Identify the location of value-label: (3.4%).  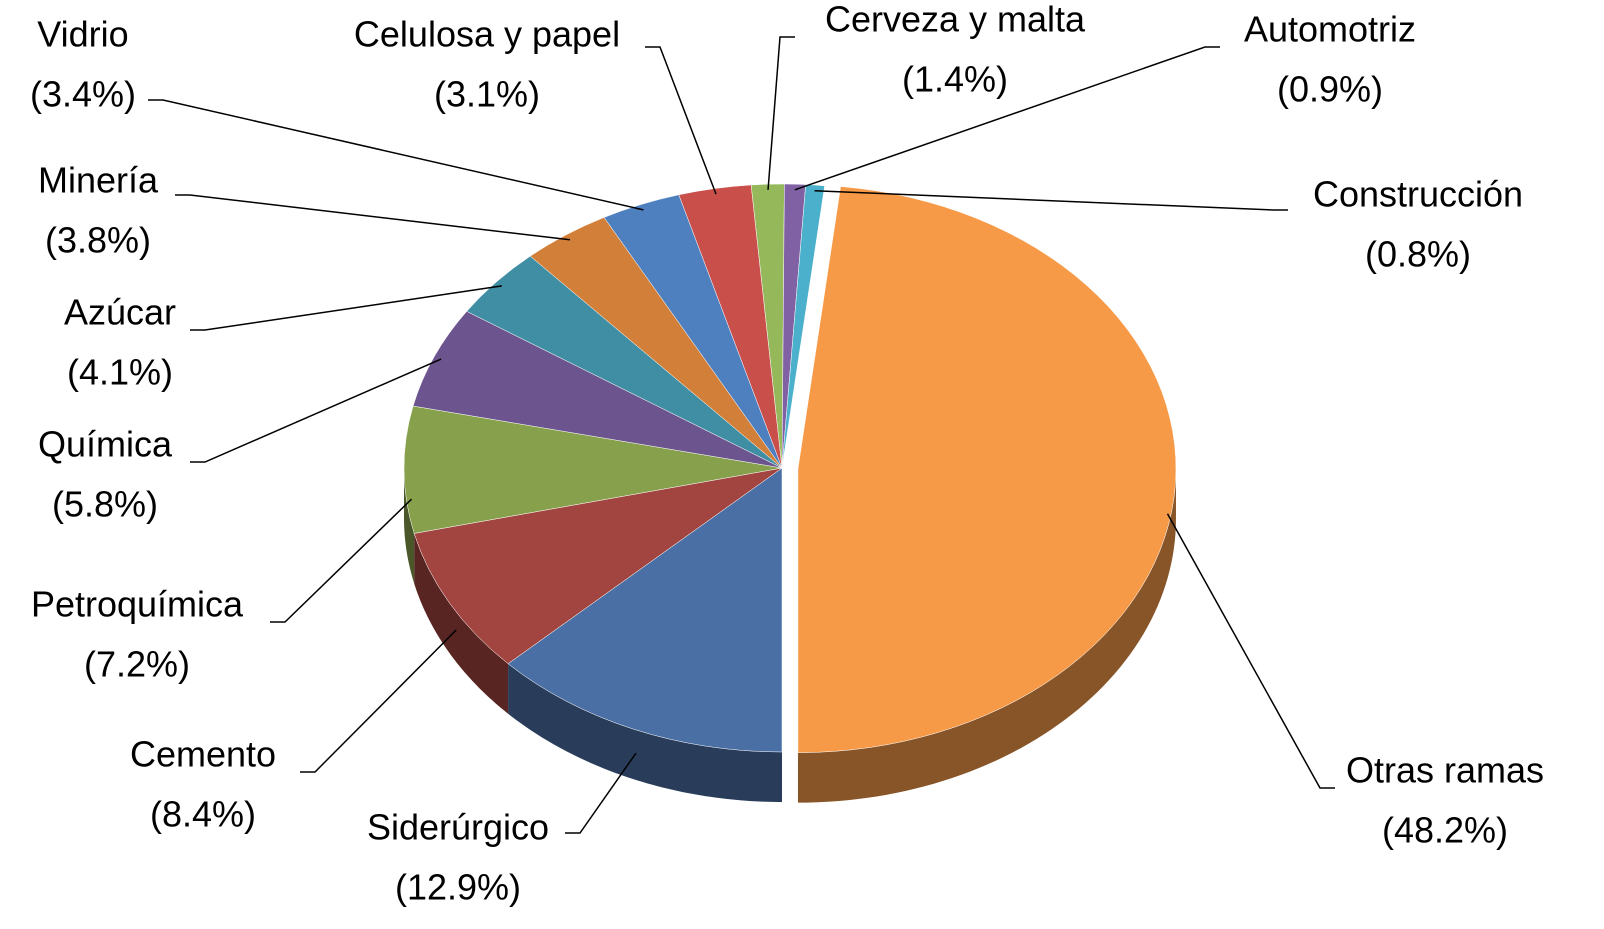
(83, 94).